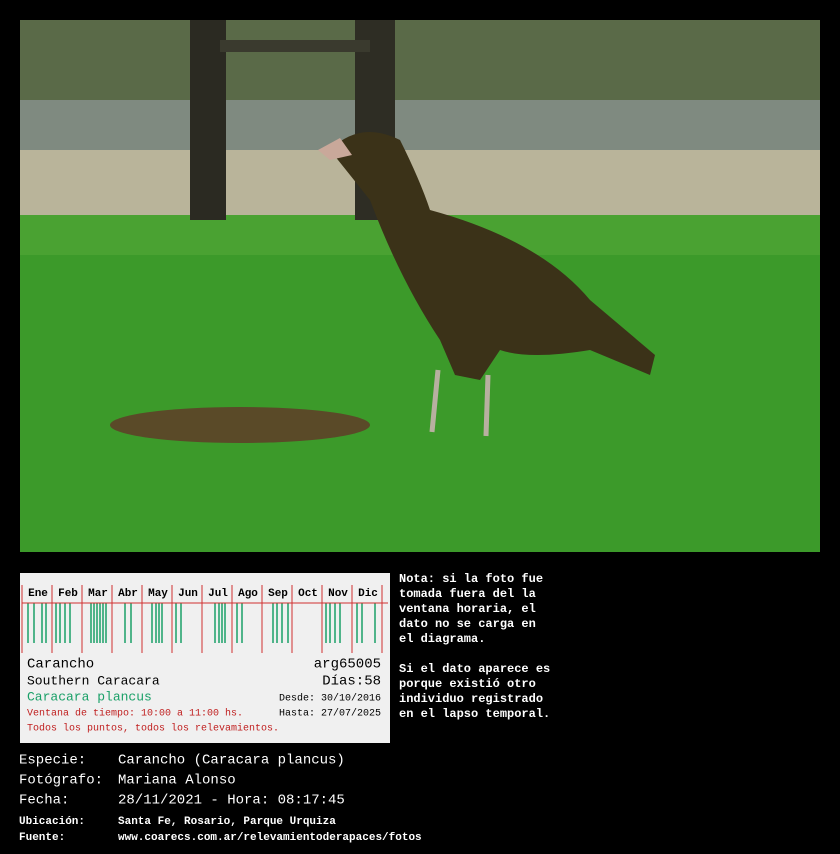 The image size is (840, 854). I want to click on month-label: May, so click(158, 594).